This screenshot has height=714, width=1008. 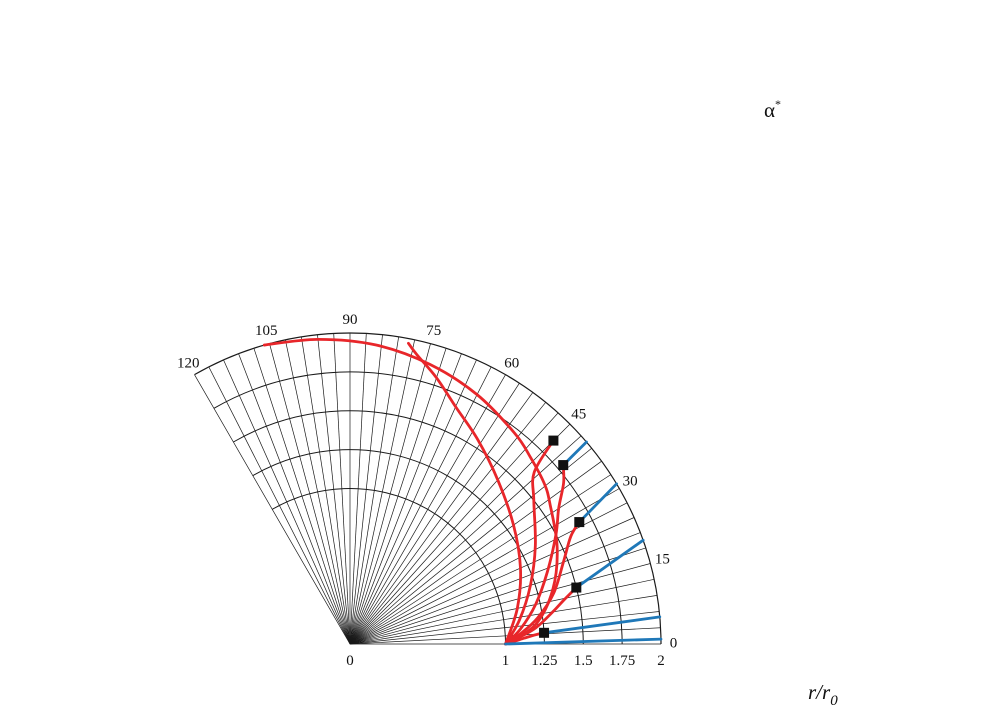 What do you see at coordinates (433, 331) in the screenshot?
I see `angle-tick-label: 75` at bounding box center [433, 331].